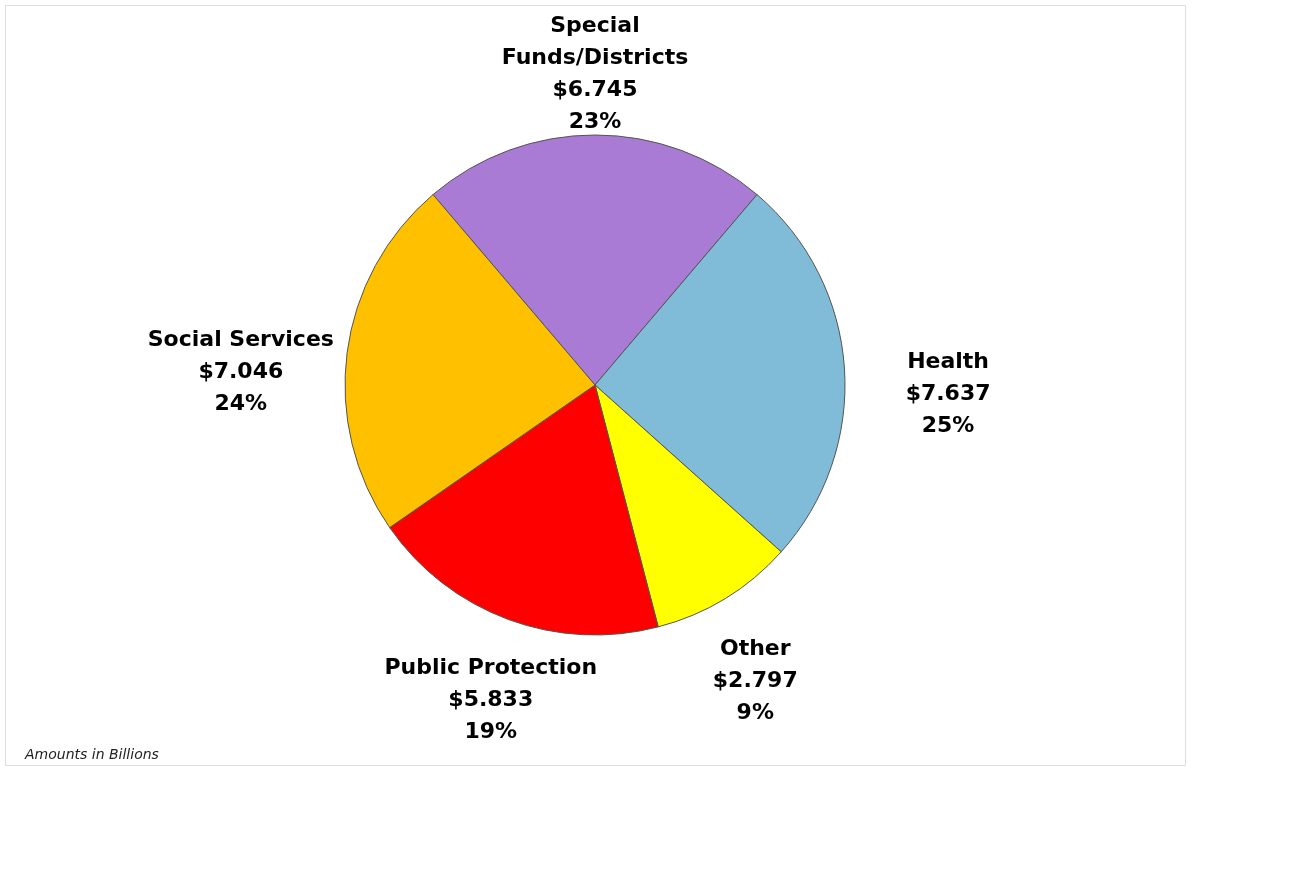  Describe the element at coordinates (948, 361) in the screenshot. I see `slice-label: Health` at that location.